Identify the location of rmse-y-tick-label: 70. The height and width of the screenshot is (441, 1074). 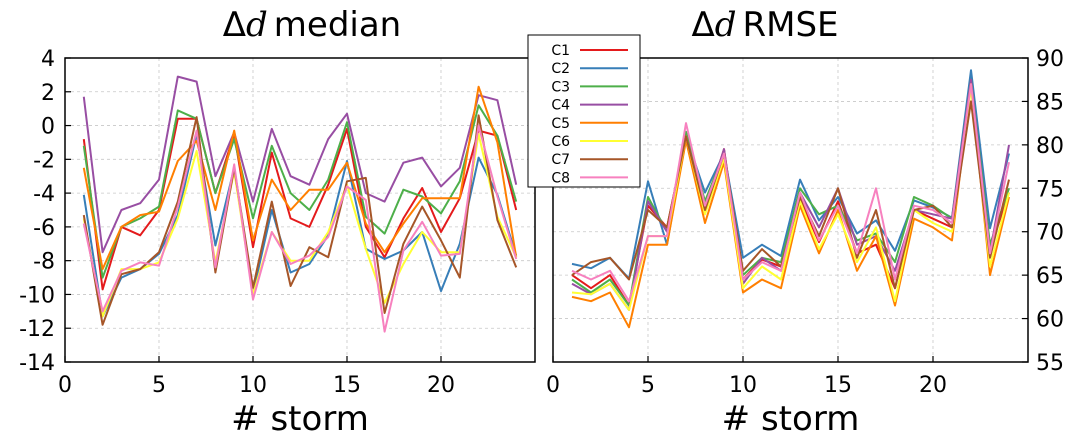
(1050, 233).